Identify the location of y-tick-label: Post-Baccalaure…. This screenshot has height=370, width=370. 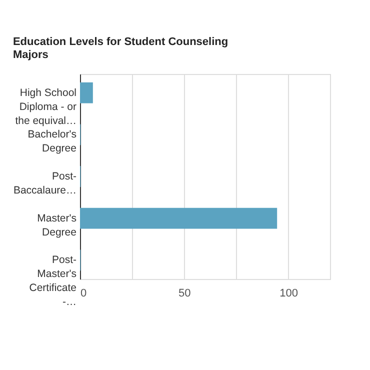
(45, 183).